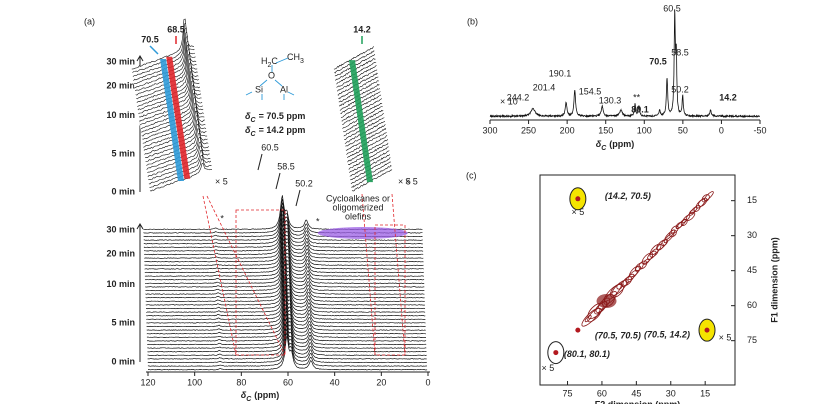 This screenshot has height=404, width=815. What do you see at coordinates (266, 395) in the screenshot?
I see `text-part: (ppm)` at bounding box center [266, 395].